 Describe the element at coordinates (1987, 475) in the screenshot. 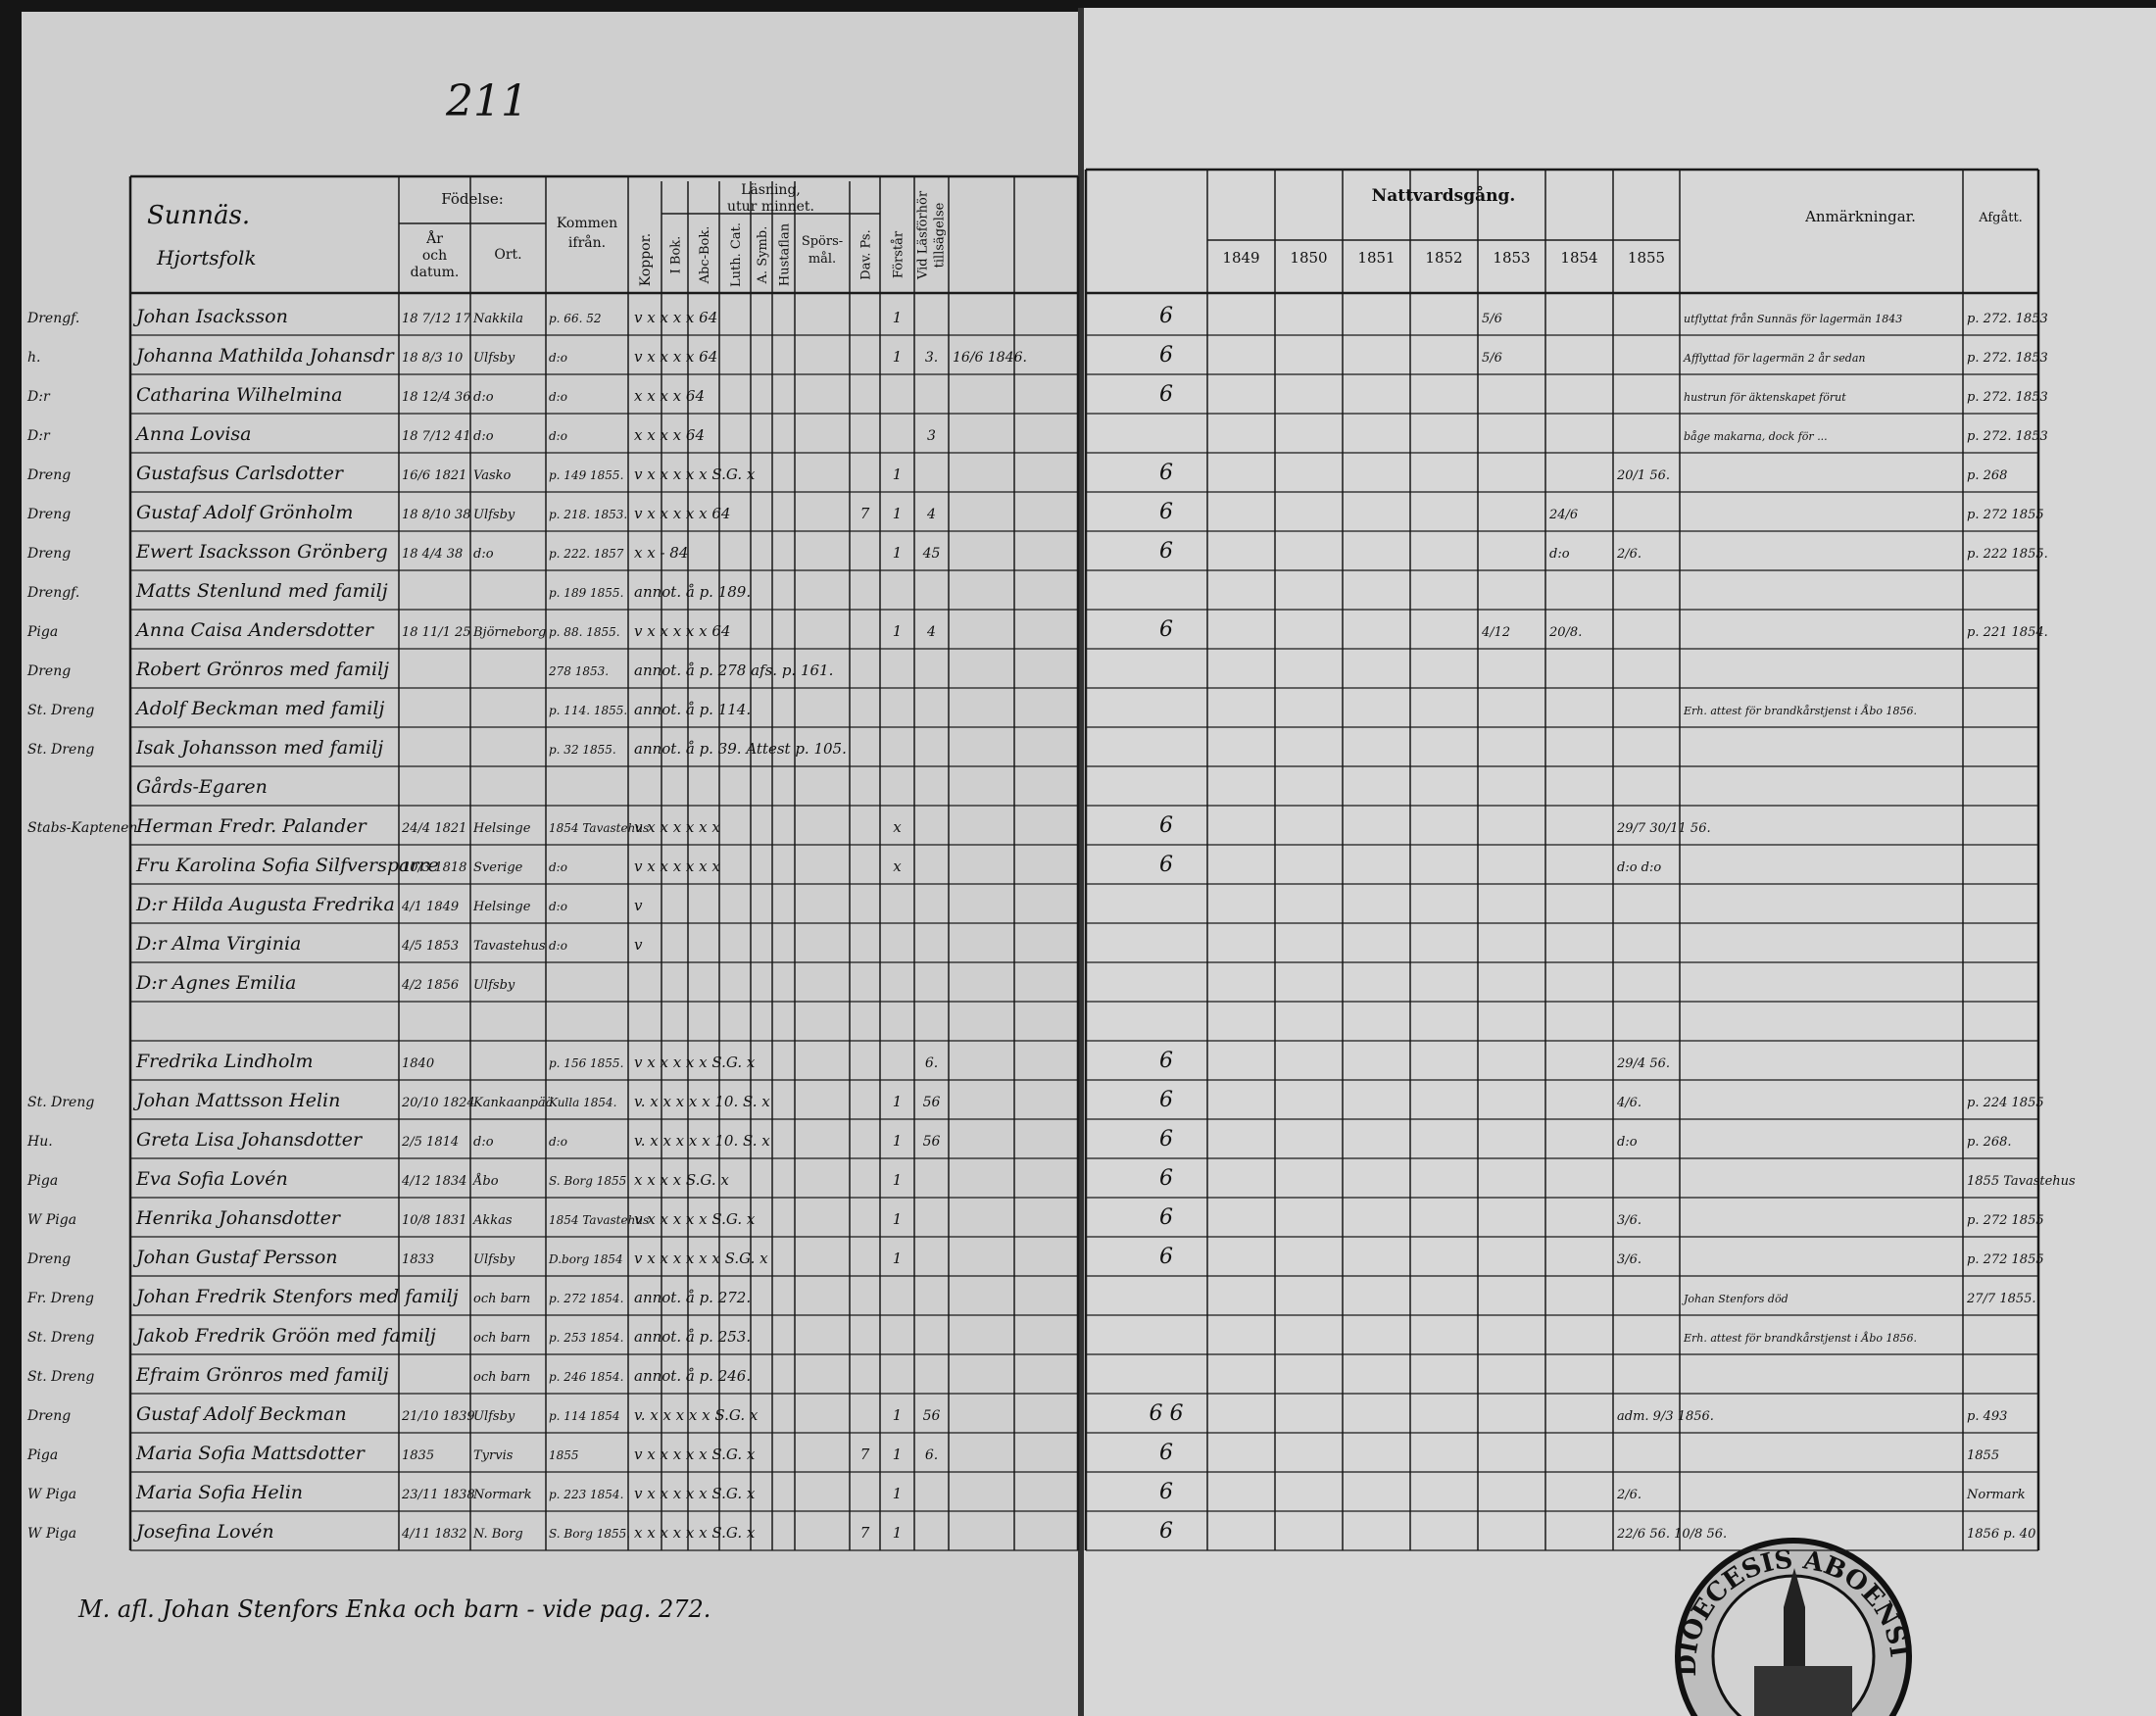

I see `handwritten-text: p. 268` at that location.